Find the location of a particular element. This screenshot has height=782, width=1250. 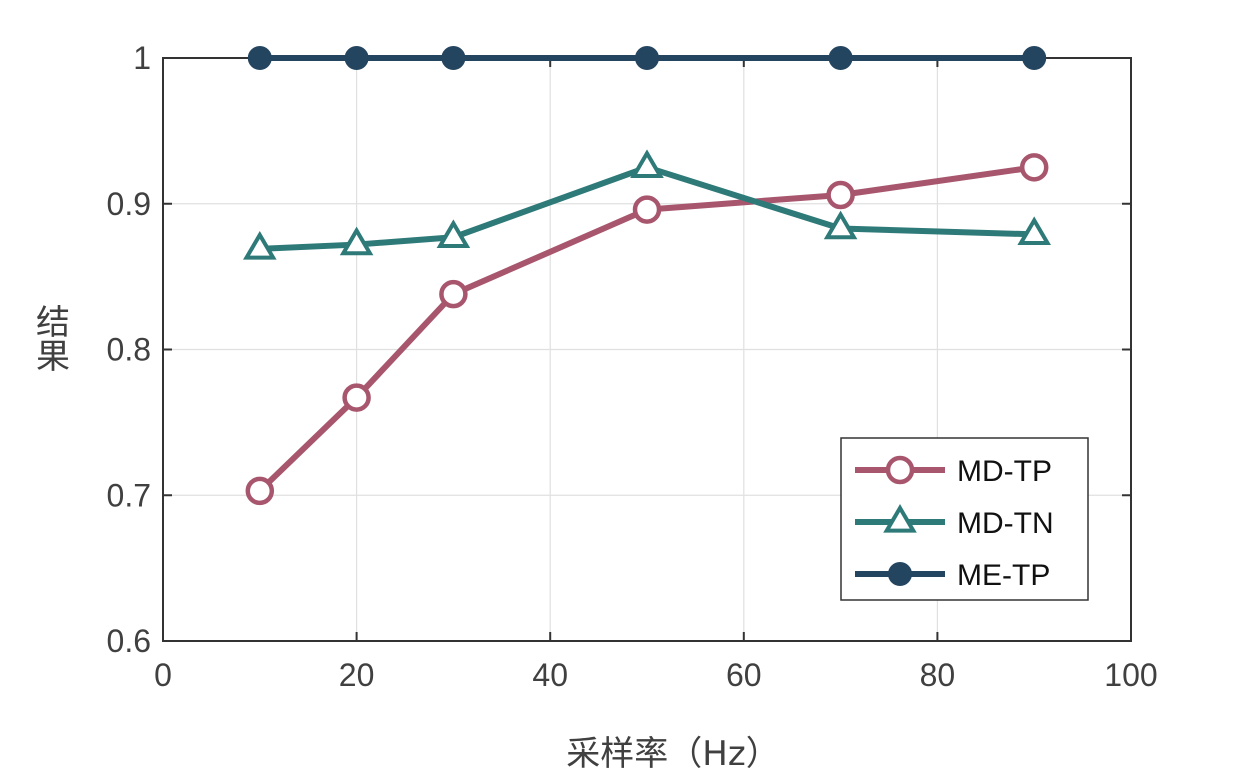

series-md-tn is located at coordinates (647, 204).